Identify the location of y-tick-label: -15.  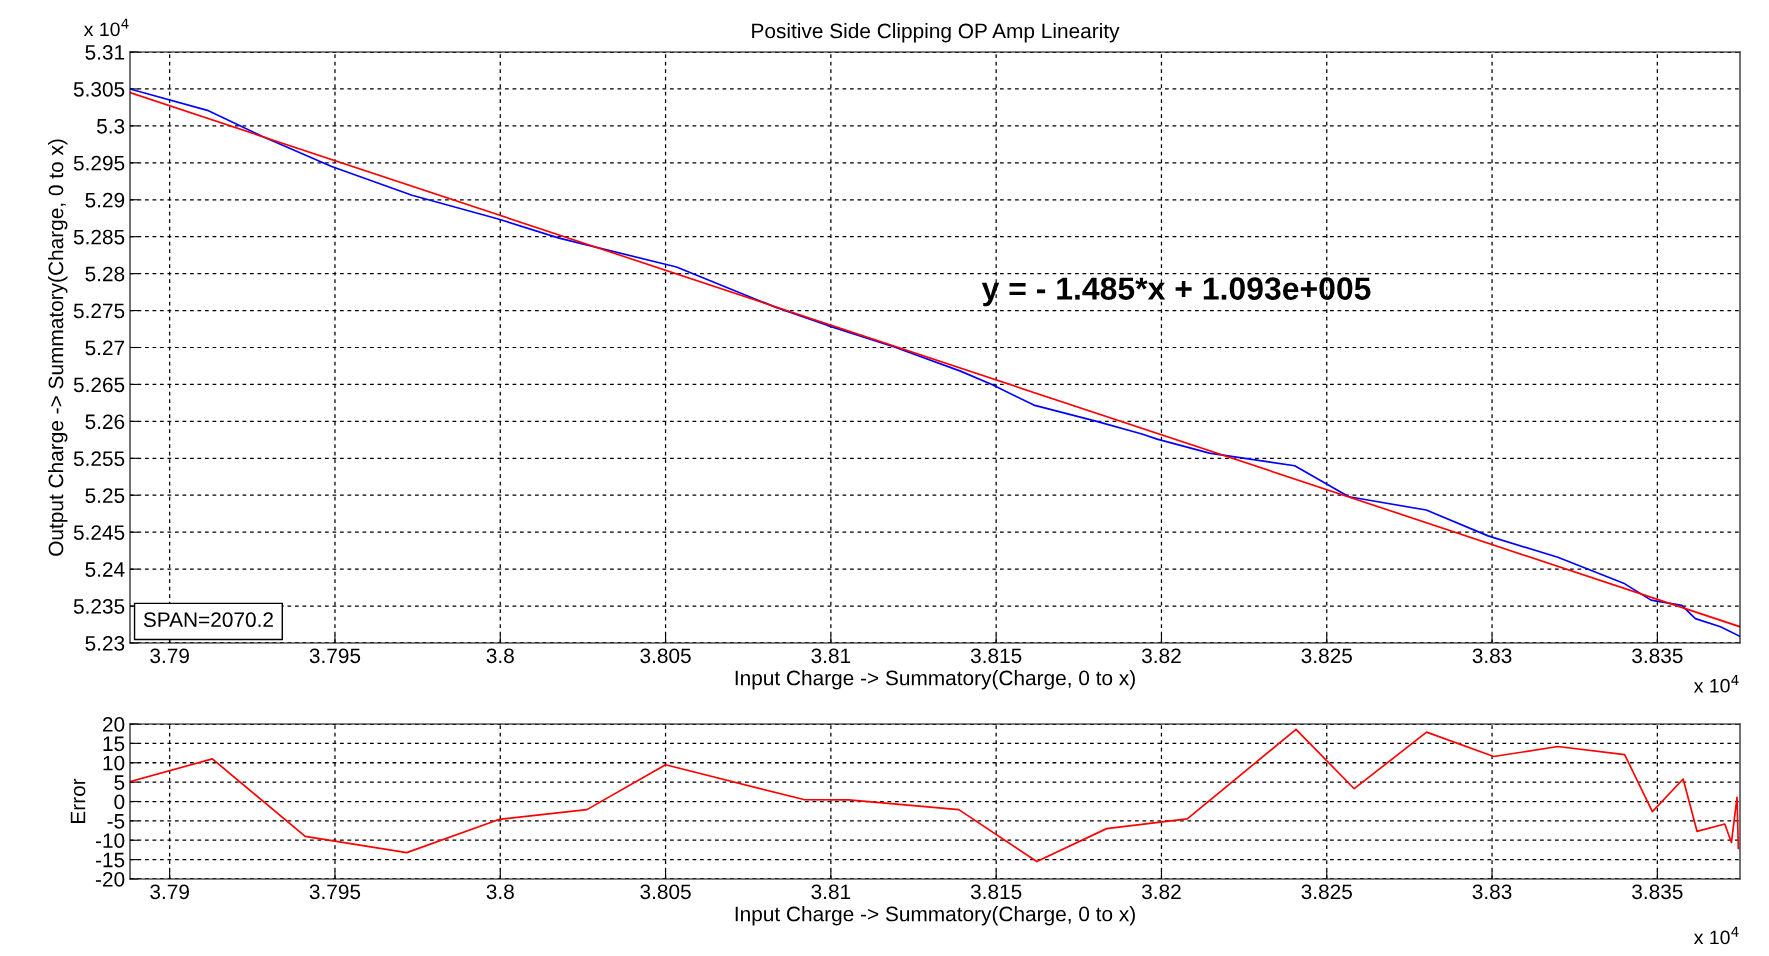
(110, 860).